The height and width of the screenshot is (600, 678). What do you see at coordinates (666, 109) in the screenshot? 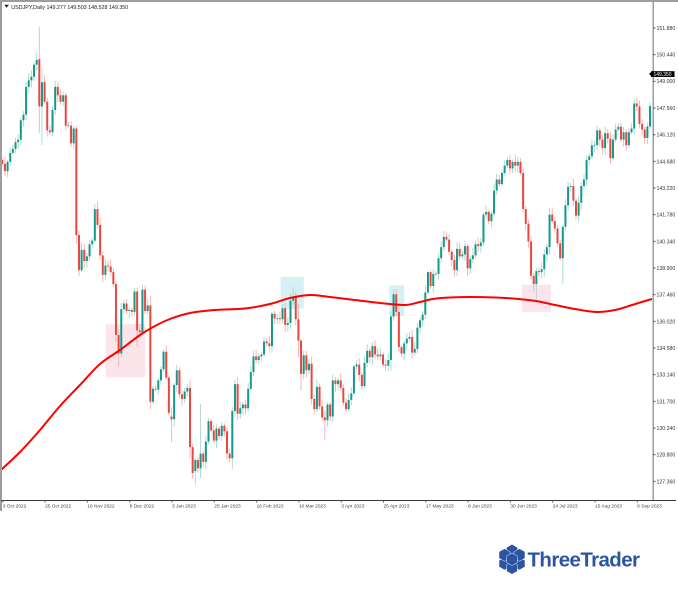
I see `svg-text: 147.560` at bounding box center [666, 109].